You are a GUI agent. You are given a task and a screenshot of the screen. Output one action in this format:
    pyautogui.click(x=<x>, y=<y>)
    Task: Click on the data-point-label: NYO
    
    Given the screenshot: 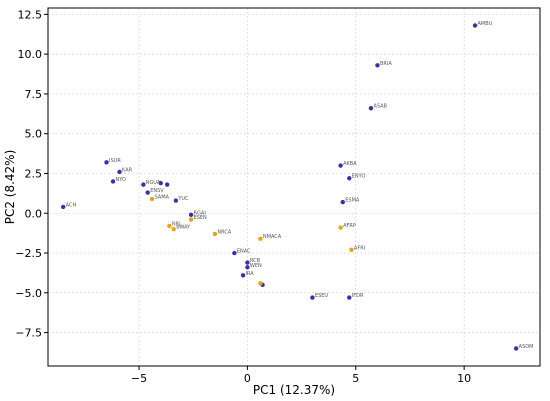 What is the action you would take?
    pyautogui.click(x=121, y=180)
    